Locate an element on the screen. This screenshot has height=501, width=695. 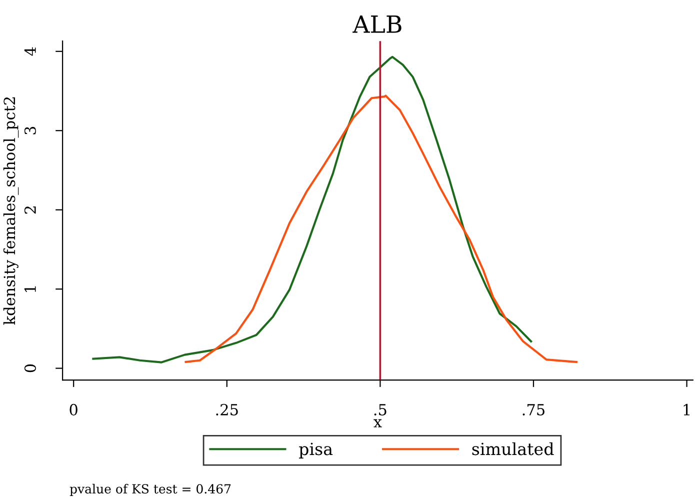
x-tick-label: 0 is located at coordinates (74, 410).